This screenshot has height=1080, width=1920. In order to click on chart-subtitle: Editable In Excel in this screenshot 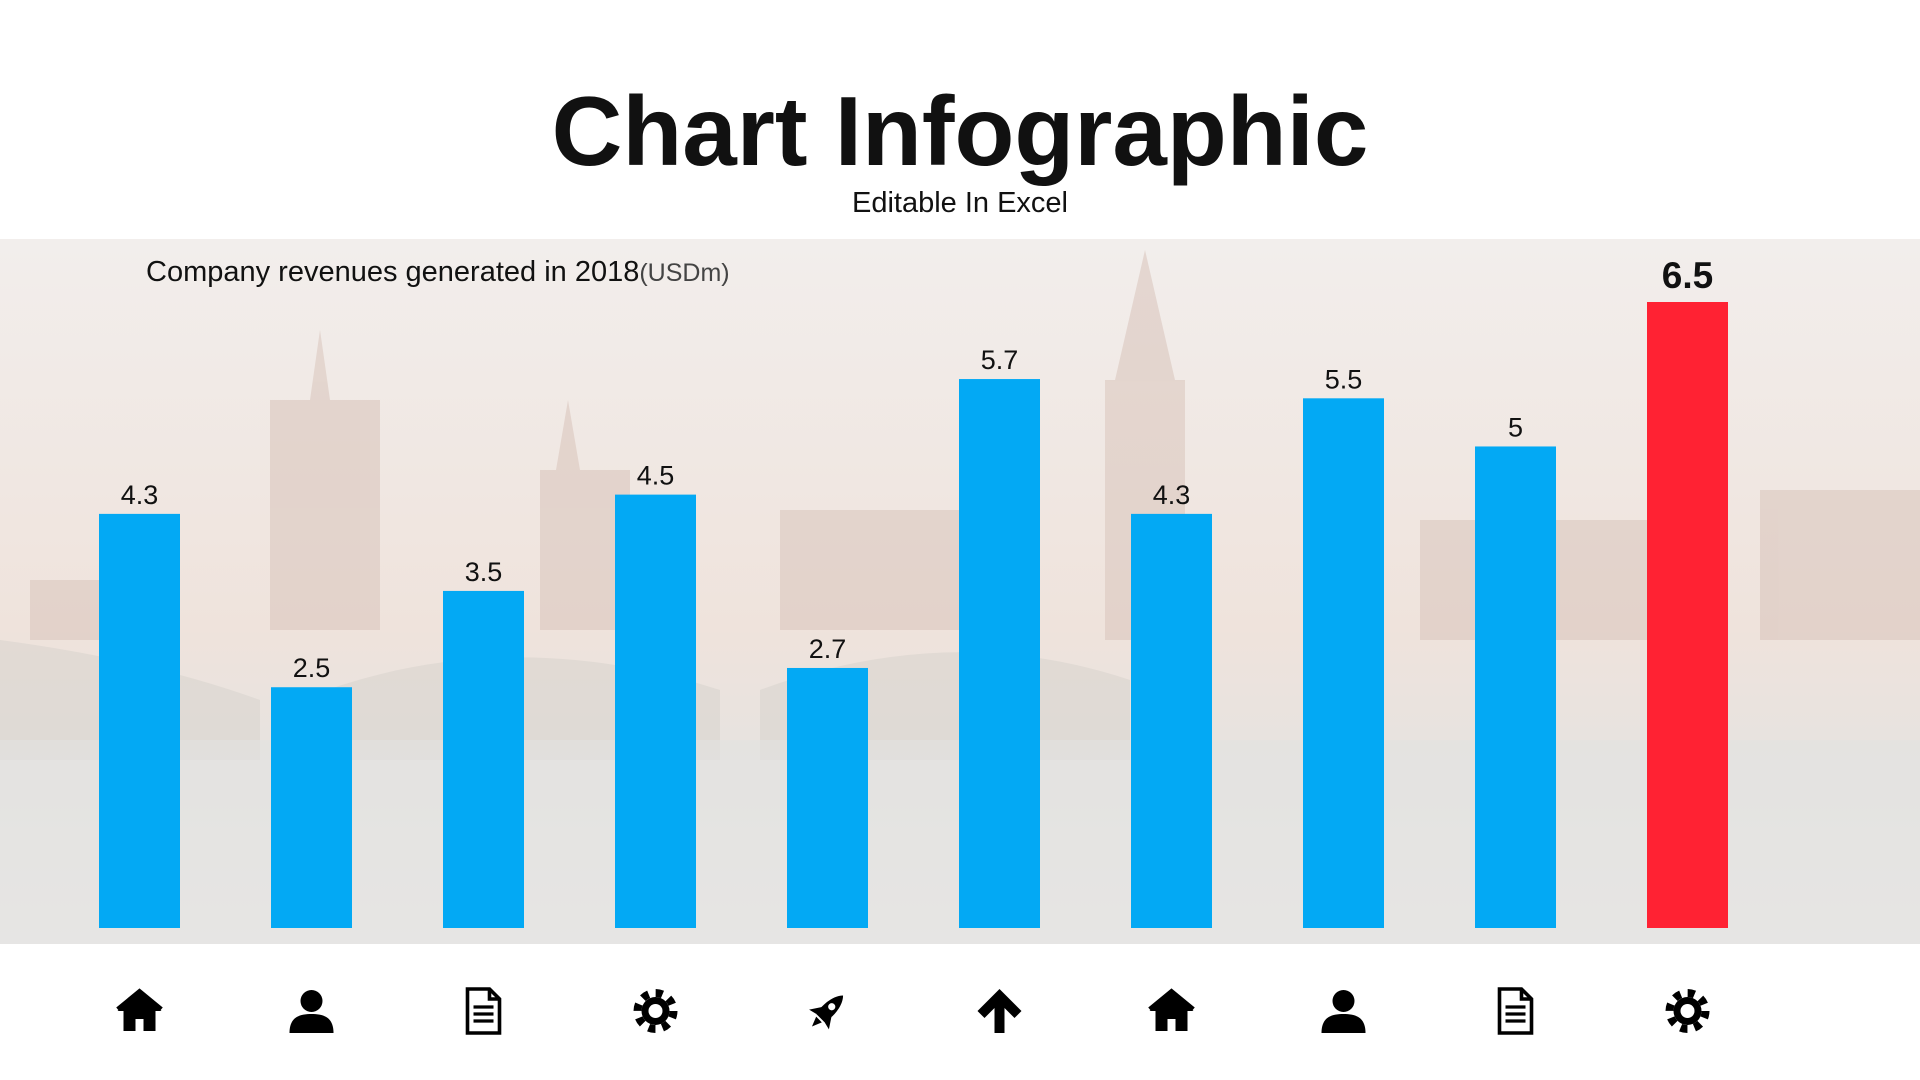, I will do `click(960, 203)`.